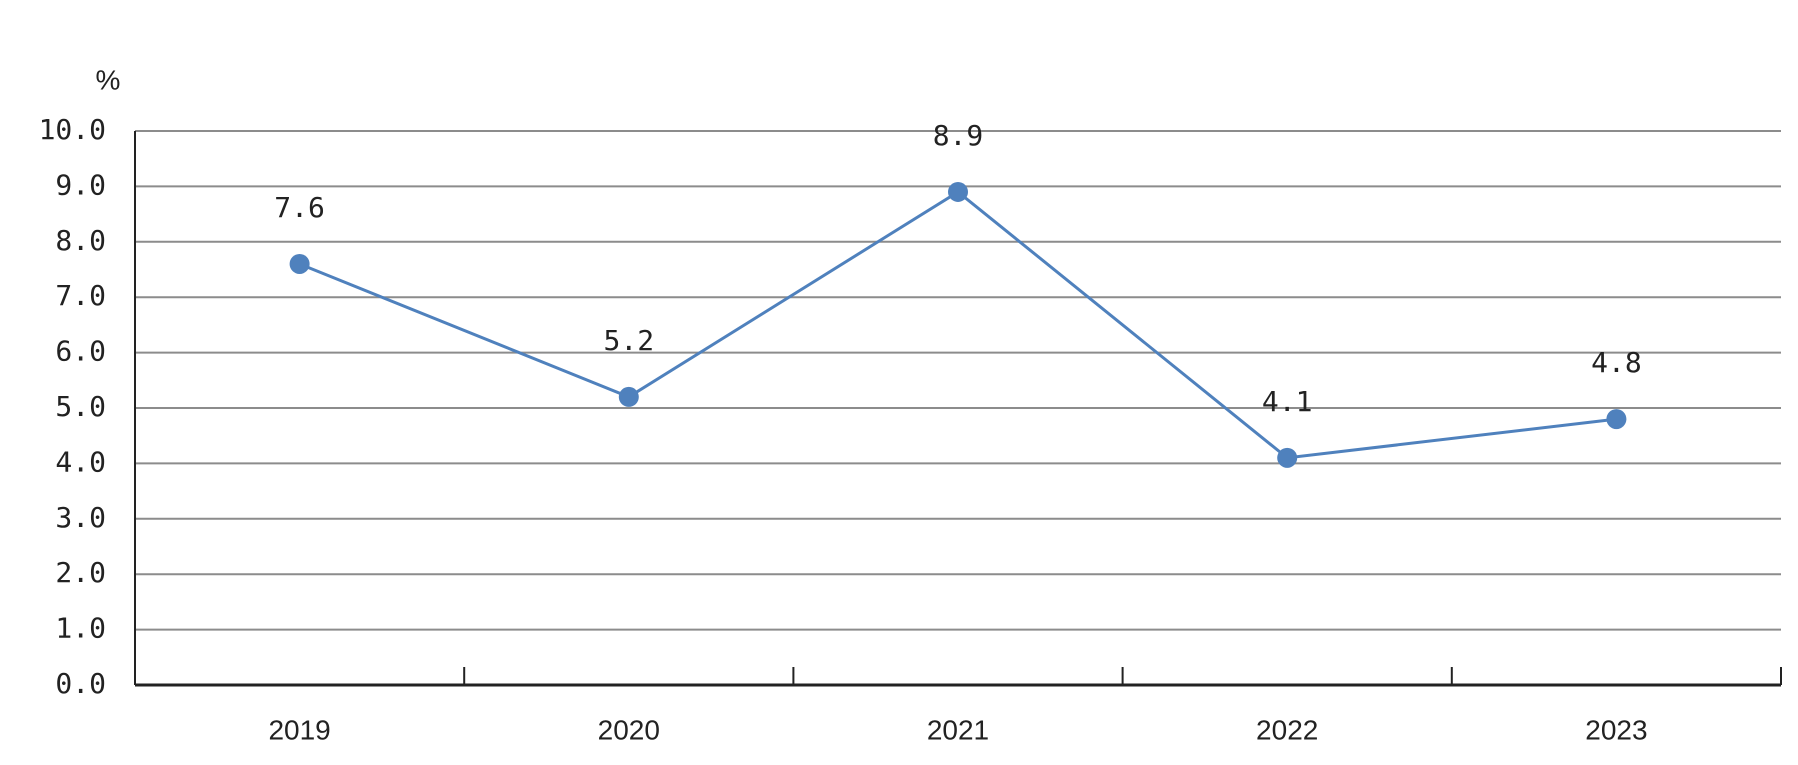 The width and height of the screenshot is (1798, 765). I want to click on data-label: 4.8, so click(1616, 362).